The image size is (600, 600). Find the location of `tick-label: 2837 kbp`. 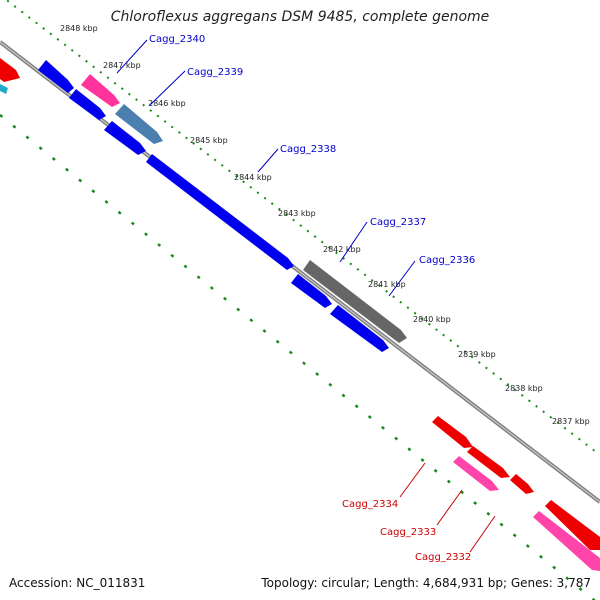

tick-label: 2837 kbp is located at coordinates (571, 421).